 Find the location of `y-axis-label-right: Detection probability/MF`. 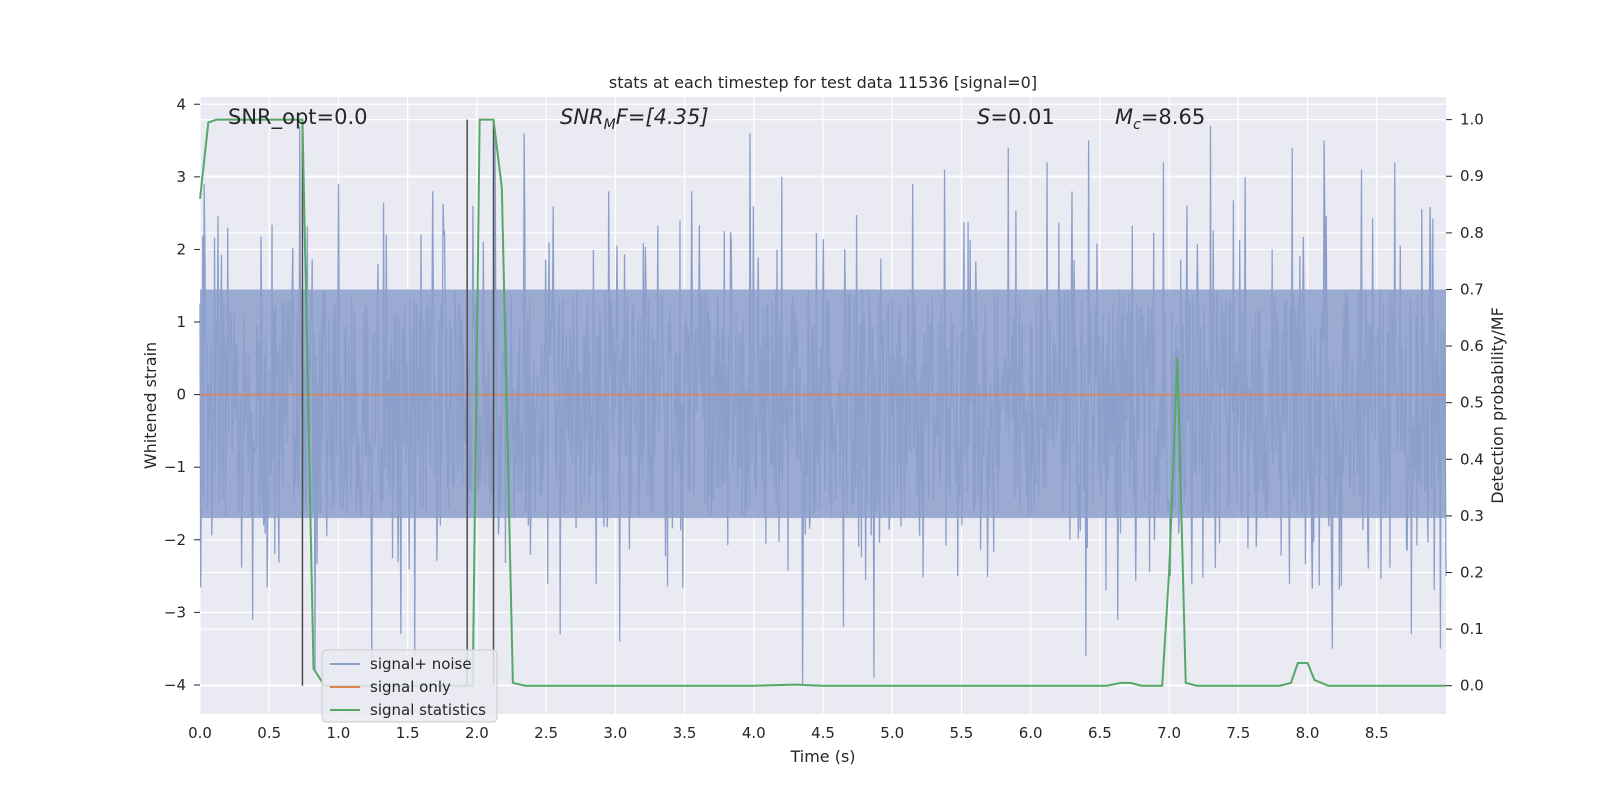

y-axis-label-right: Detection probability/MF is located at coordinates (1497, 405).